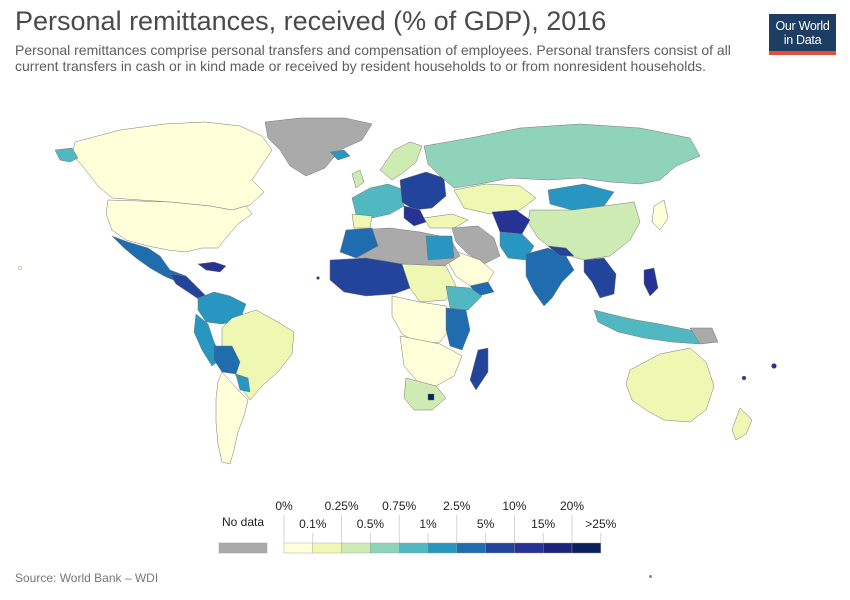  Describe the element at coordinates (802, 40) in the screenshot. I see `logo-line-2: in Data` at that location.